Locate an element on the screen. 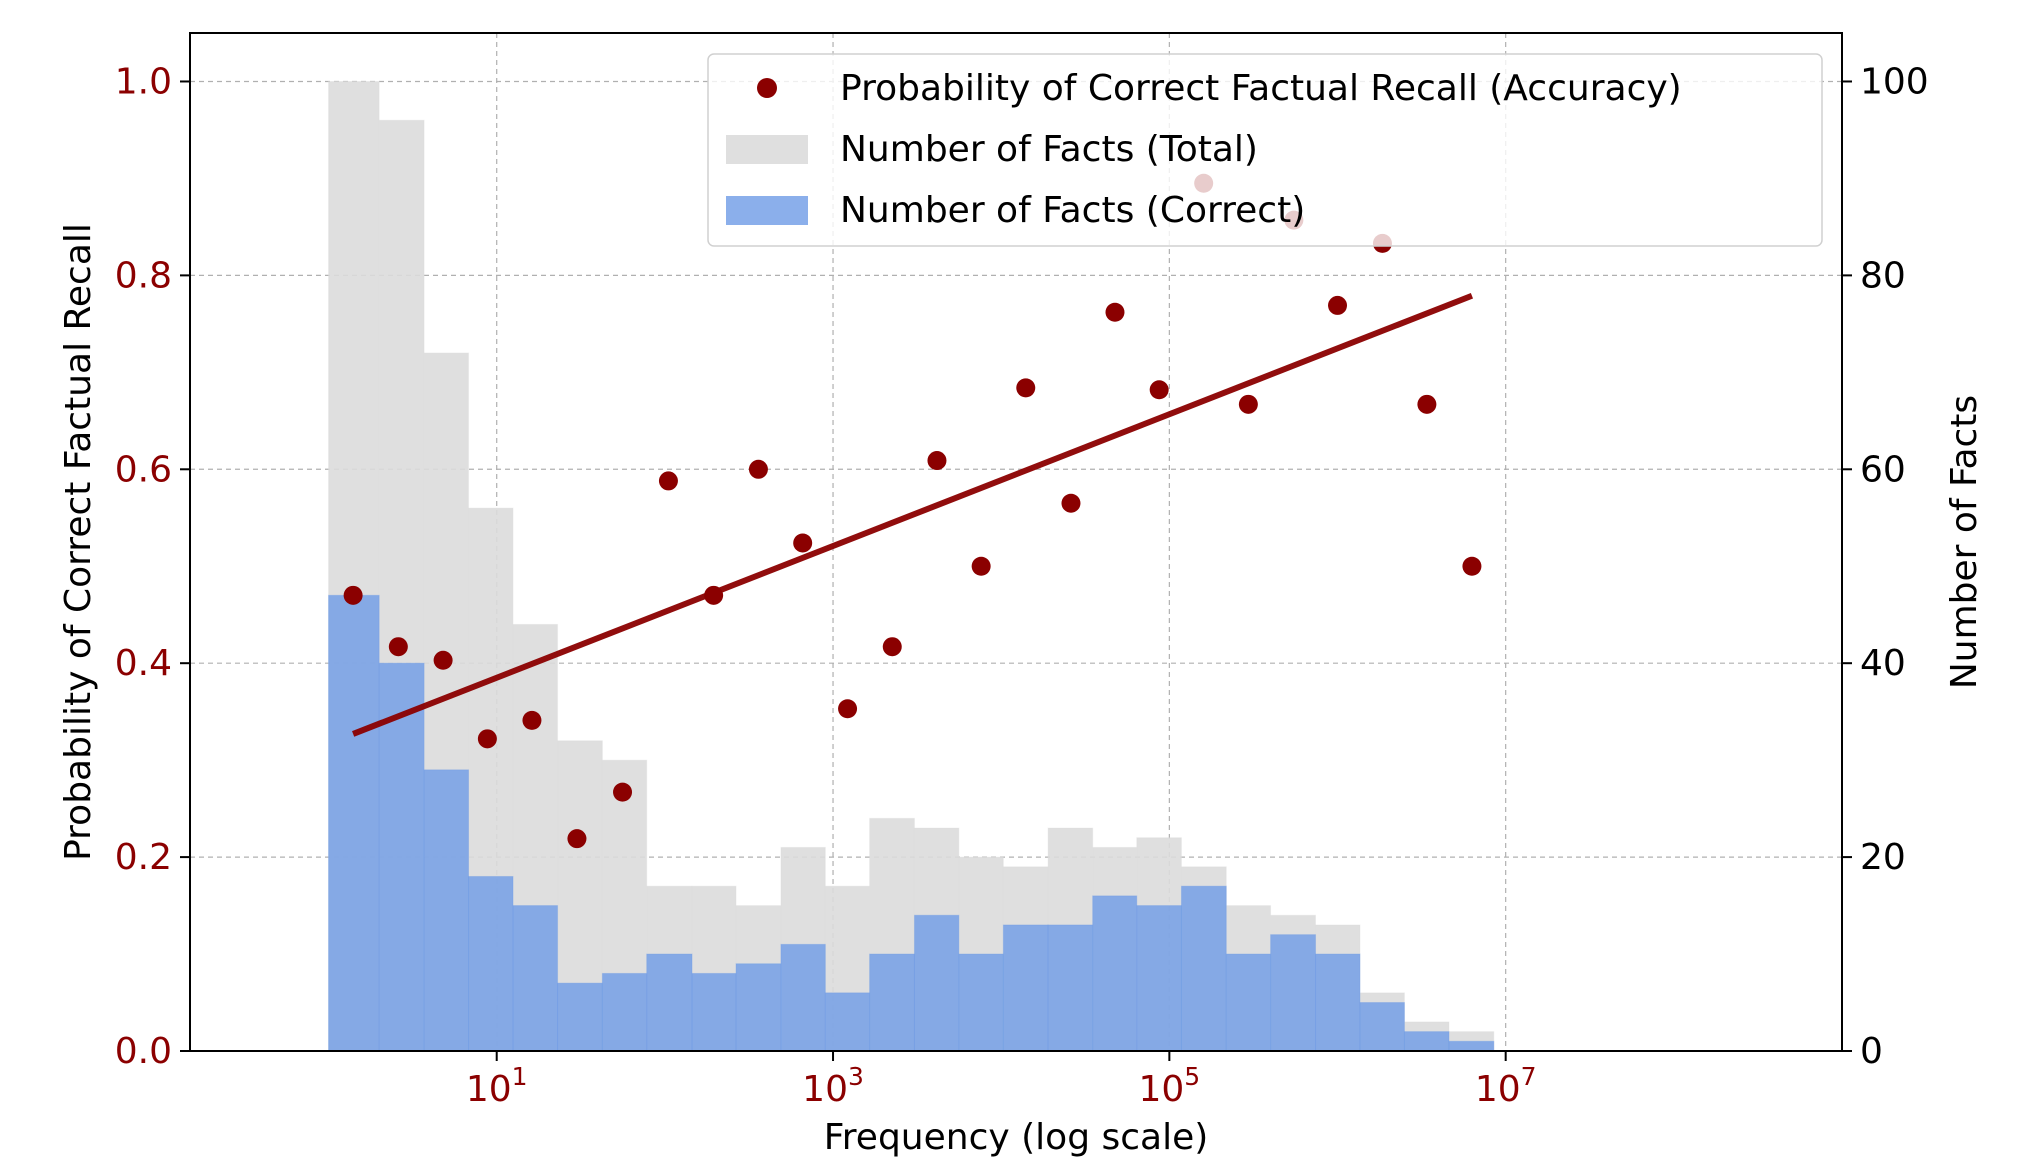  y-right-tick-label-4: 80 is located at coordinates (1883, 275).